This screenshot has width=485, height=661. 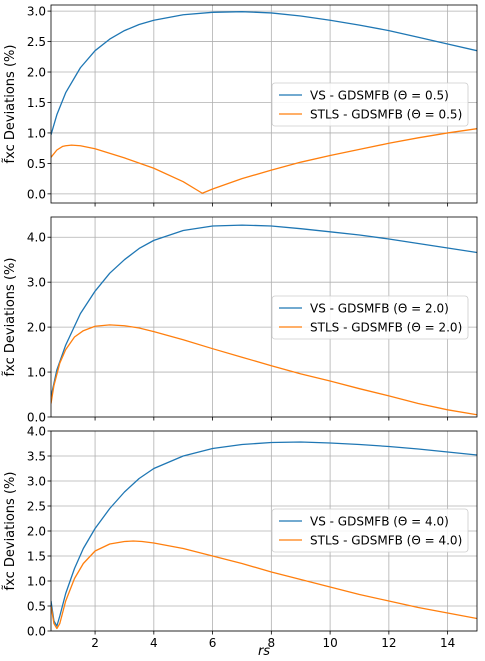 I want to click on legend-label: STLS - GDSMFB (Θ = 2.0), so click(x=386, y=328).